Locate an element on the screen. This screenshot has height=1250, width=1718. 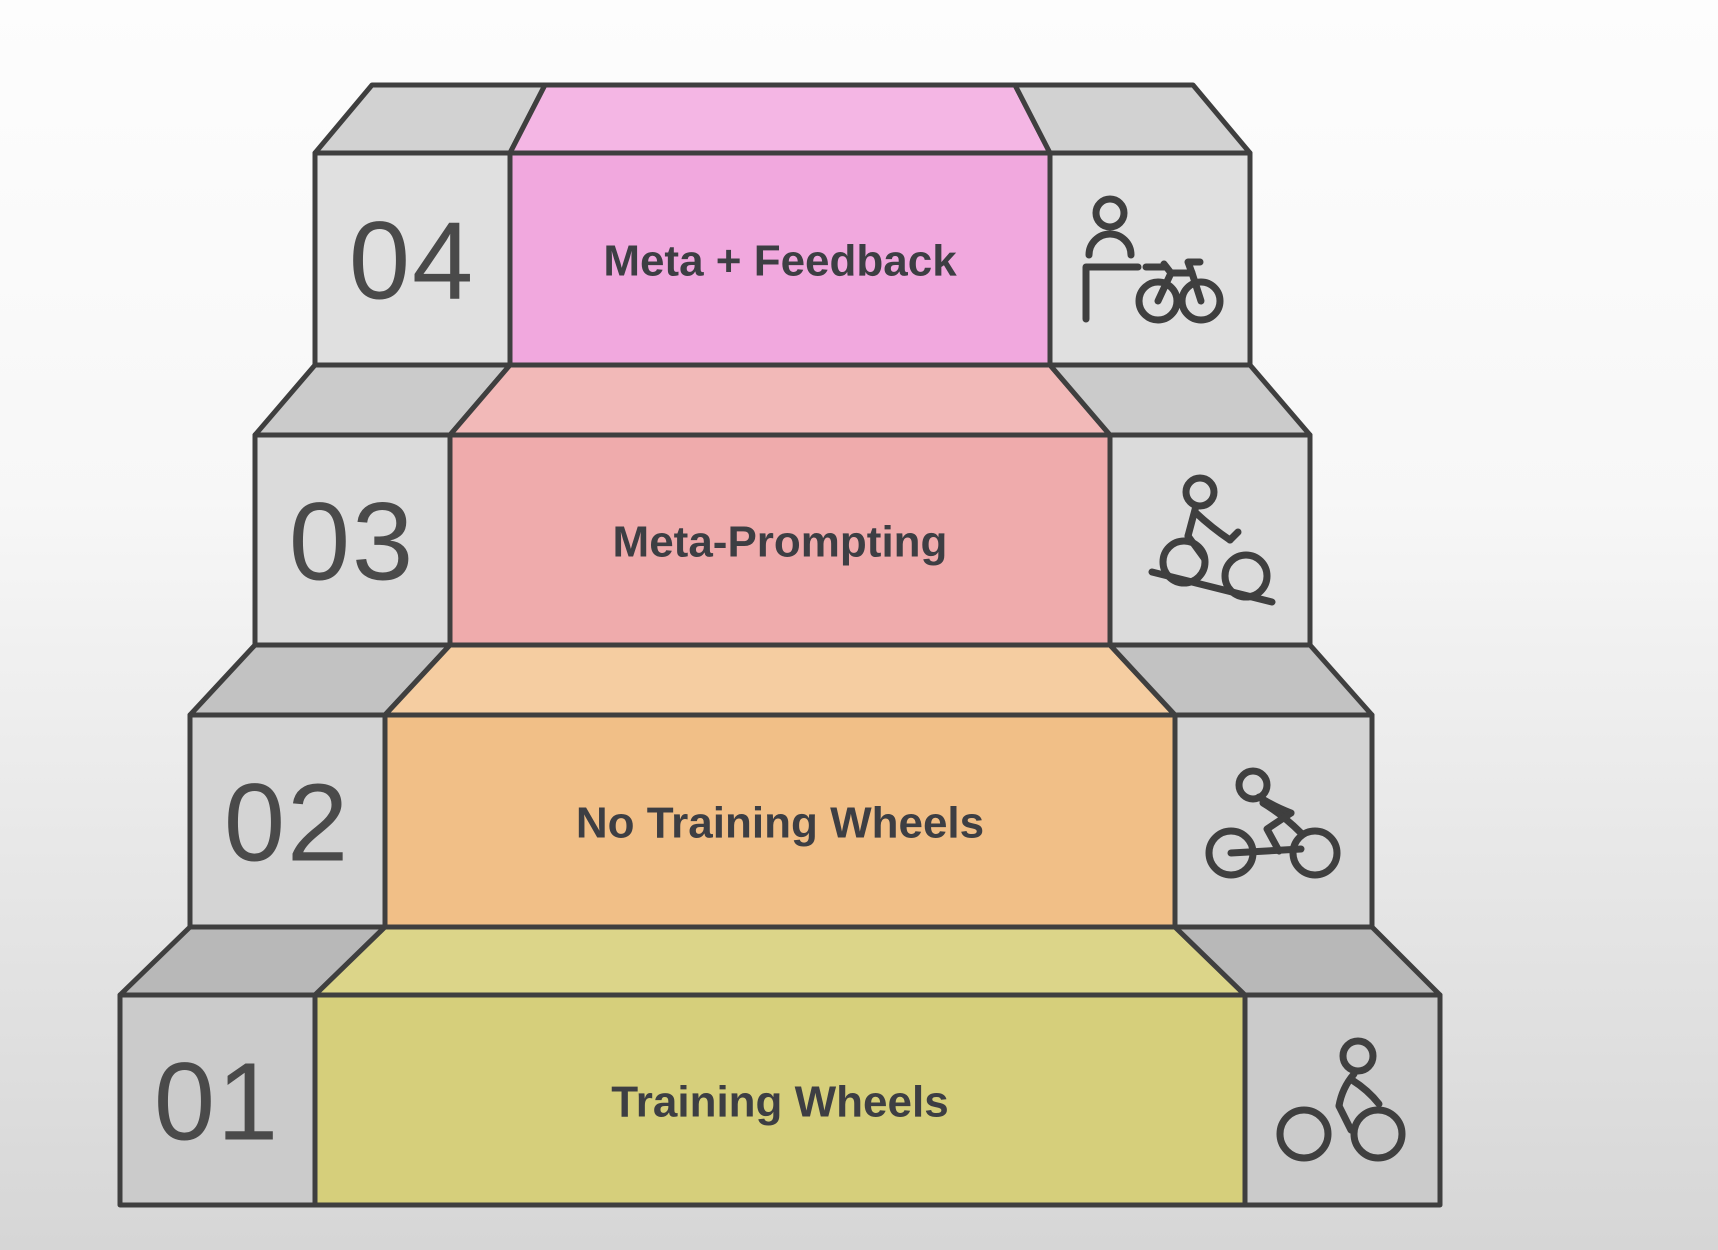
step-04: 04 Meta + Feedback is located at coordinates (782, 225).